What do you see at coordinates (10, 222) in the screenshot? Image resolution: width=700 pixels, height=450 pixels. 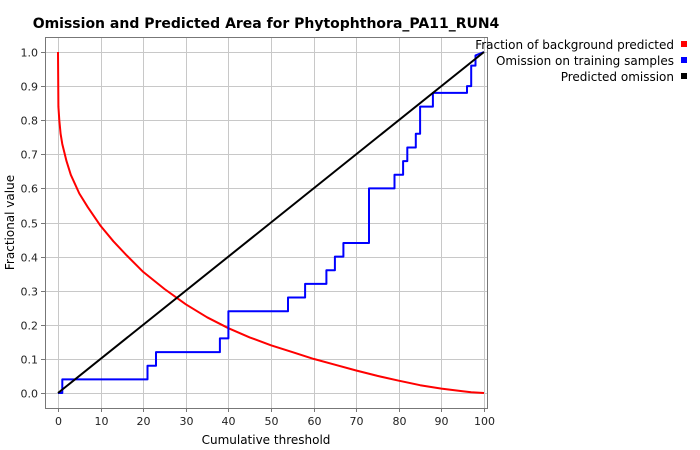 I see `y-axis-label: Fractional value` at bounding box center [10, 222].